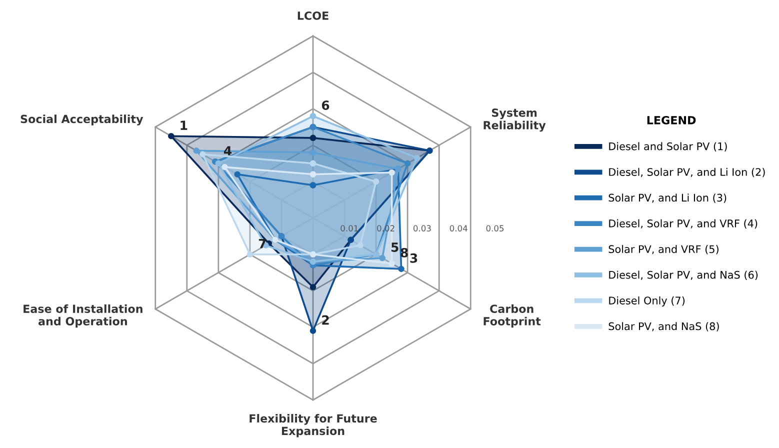 This screenshot has width=779, height=448. What do you see at coordinates (82, 120) in the screenshot?
I see `spoke-label: Social Acceptability` at bounding box center [82, 120].